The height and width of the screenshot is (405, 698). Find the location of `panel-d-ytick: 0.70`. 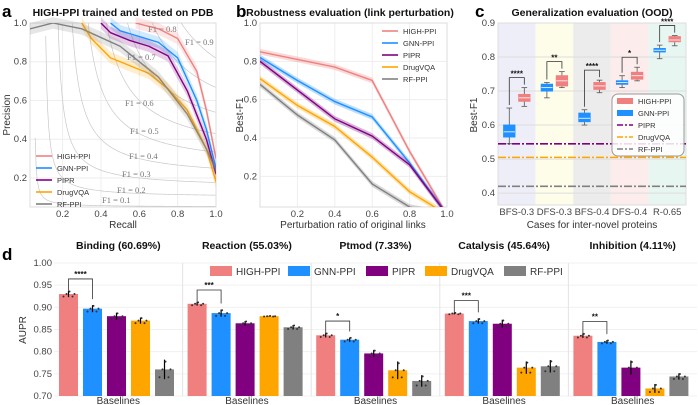

panel-d-ytick: 0.70 is located at coordinates (43, 396).